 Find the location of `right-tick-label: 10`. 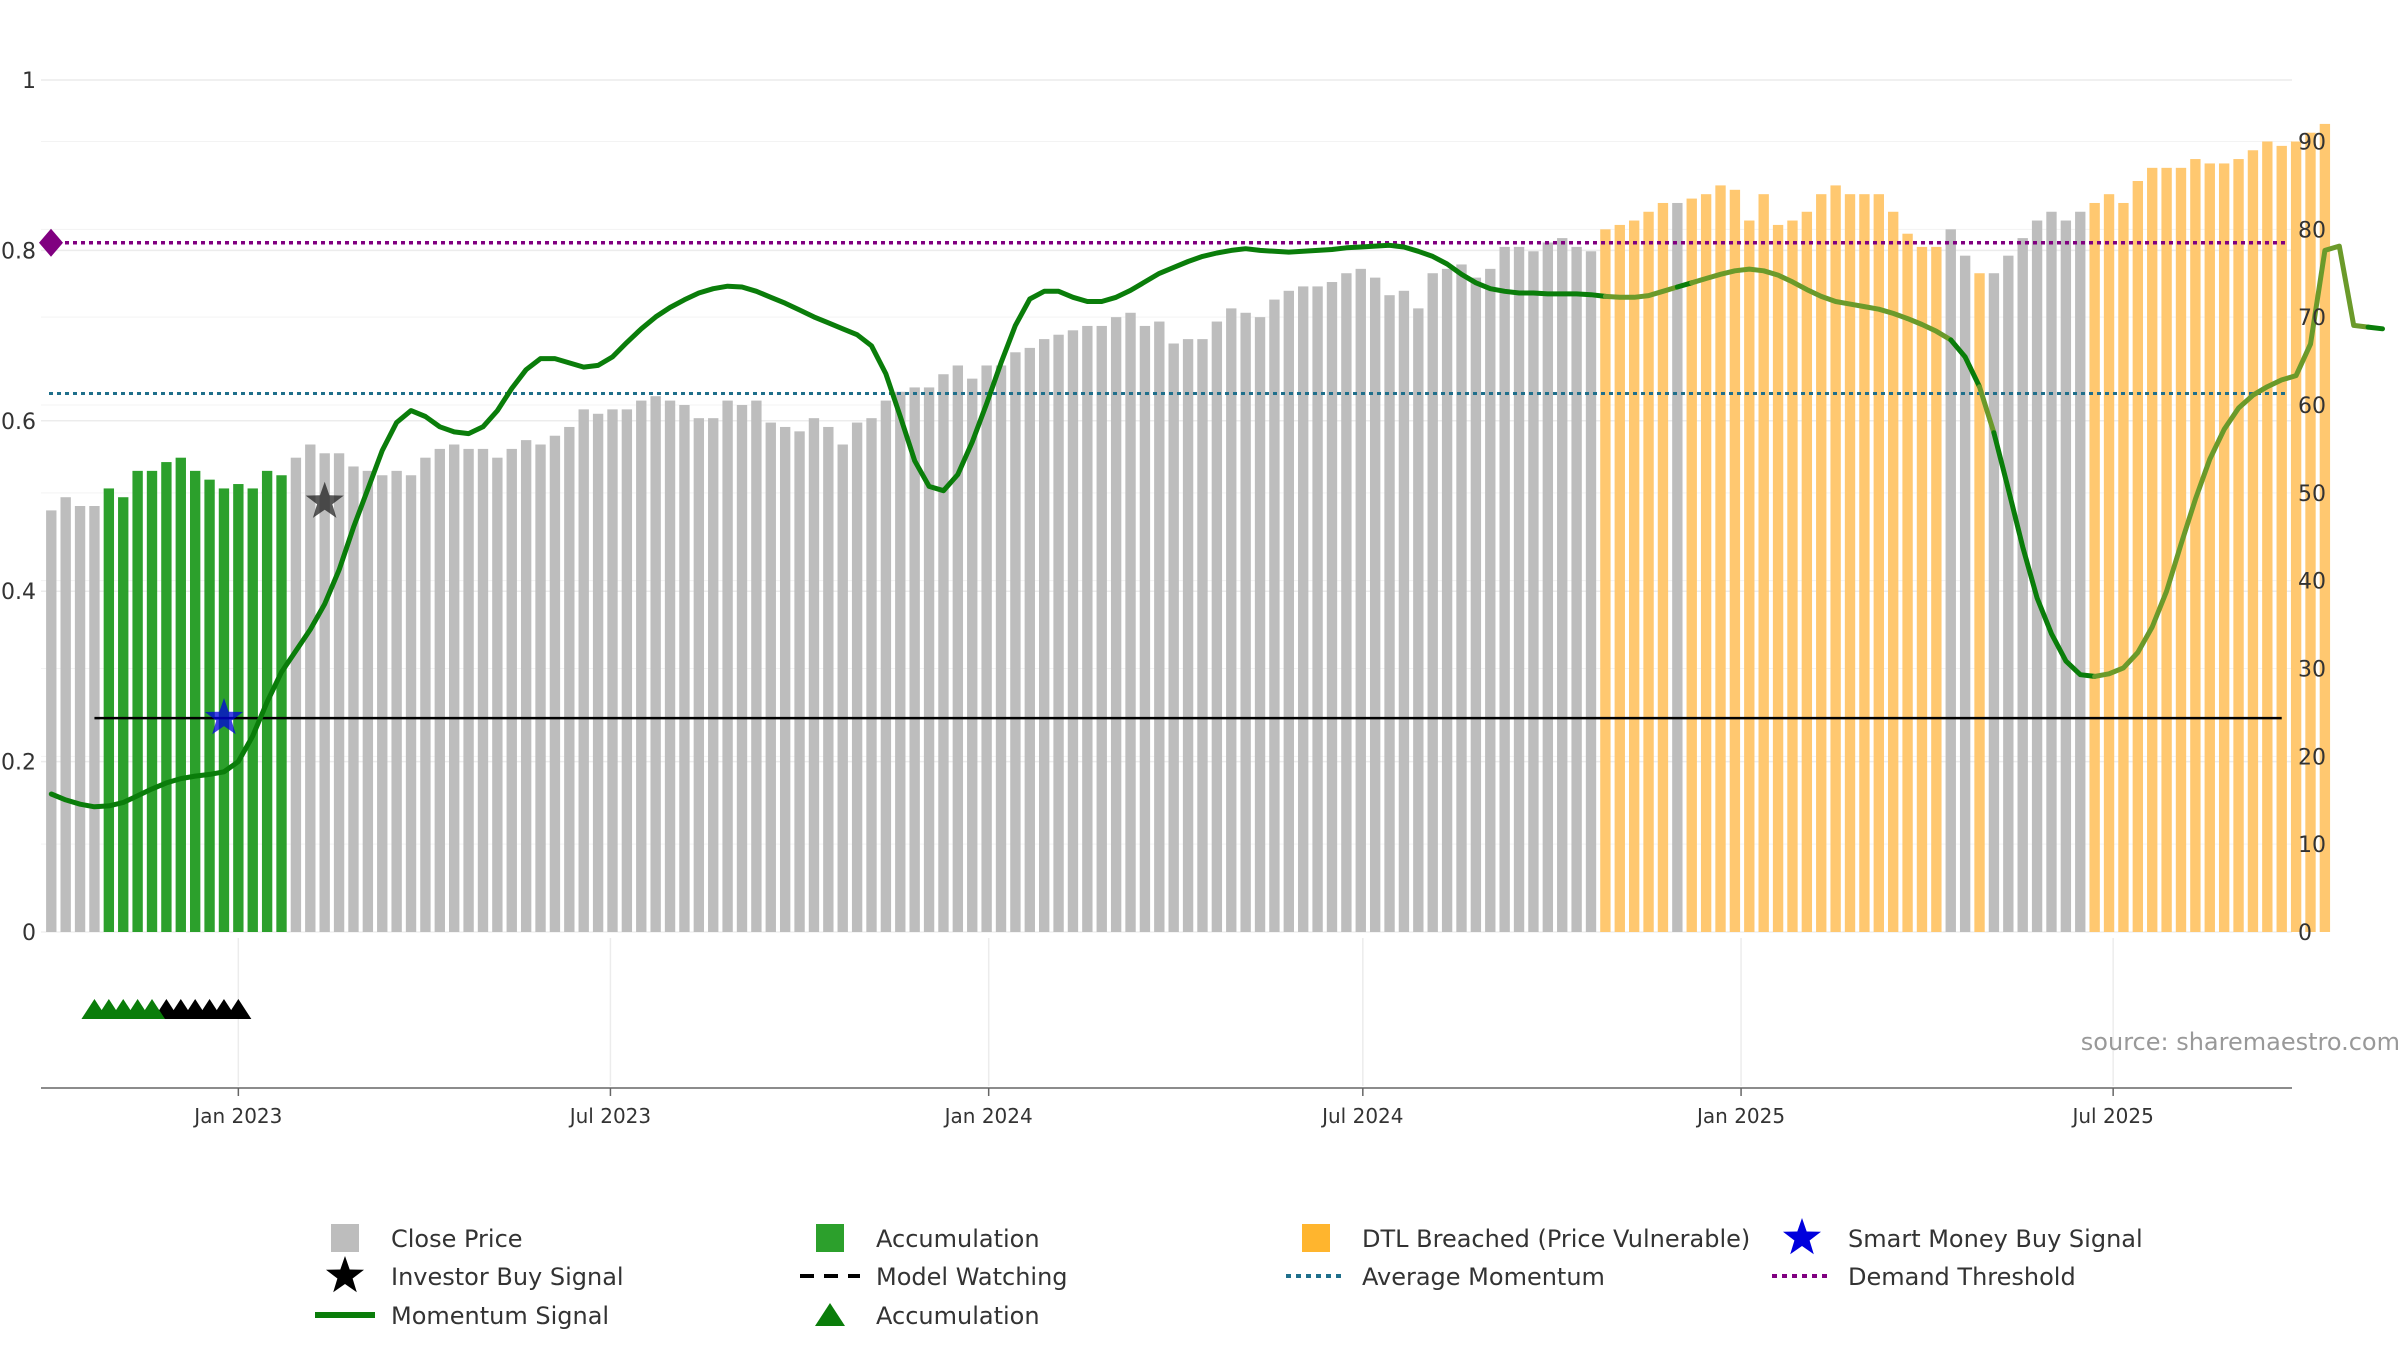

right-tick-label: 10 is located at coordinates (2312, 845).